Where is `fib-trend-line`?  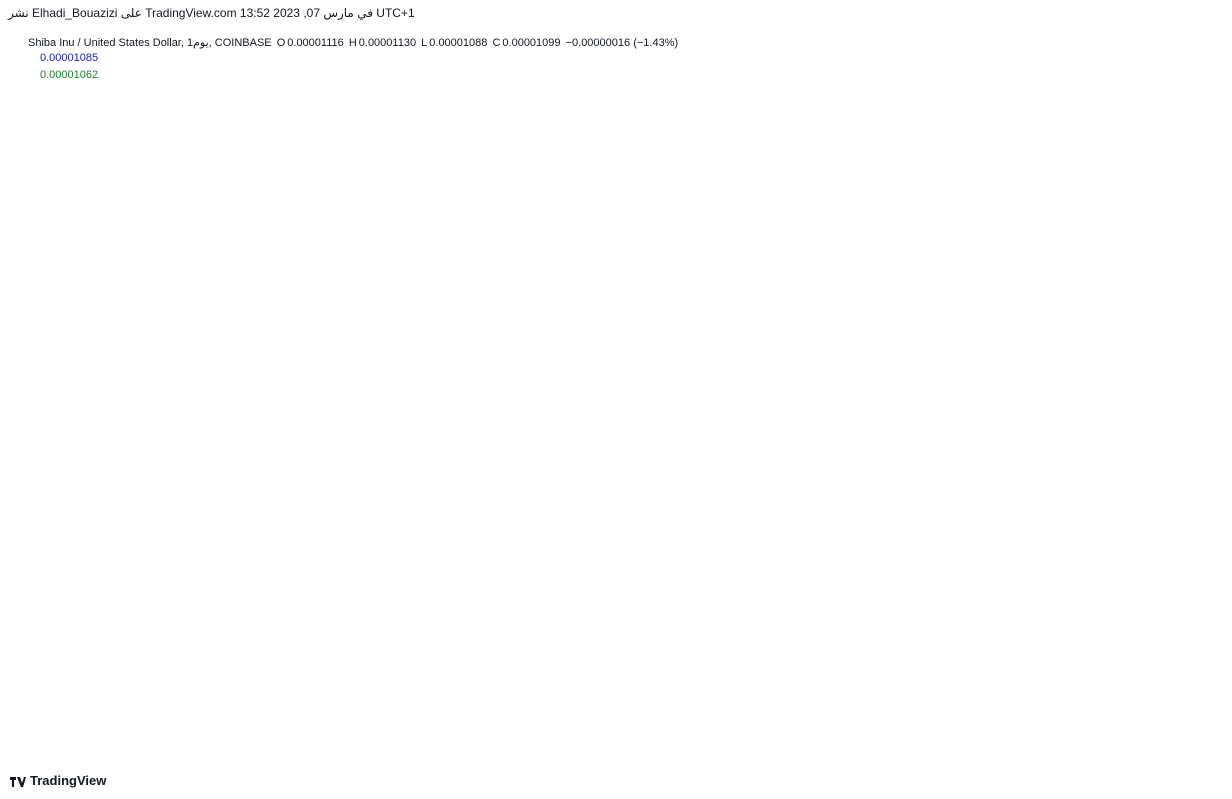 fib-trend-line is located at coordinates (803, 475).